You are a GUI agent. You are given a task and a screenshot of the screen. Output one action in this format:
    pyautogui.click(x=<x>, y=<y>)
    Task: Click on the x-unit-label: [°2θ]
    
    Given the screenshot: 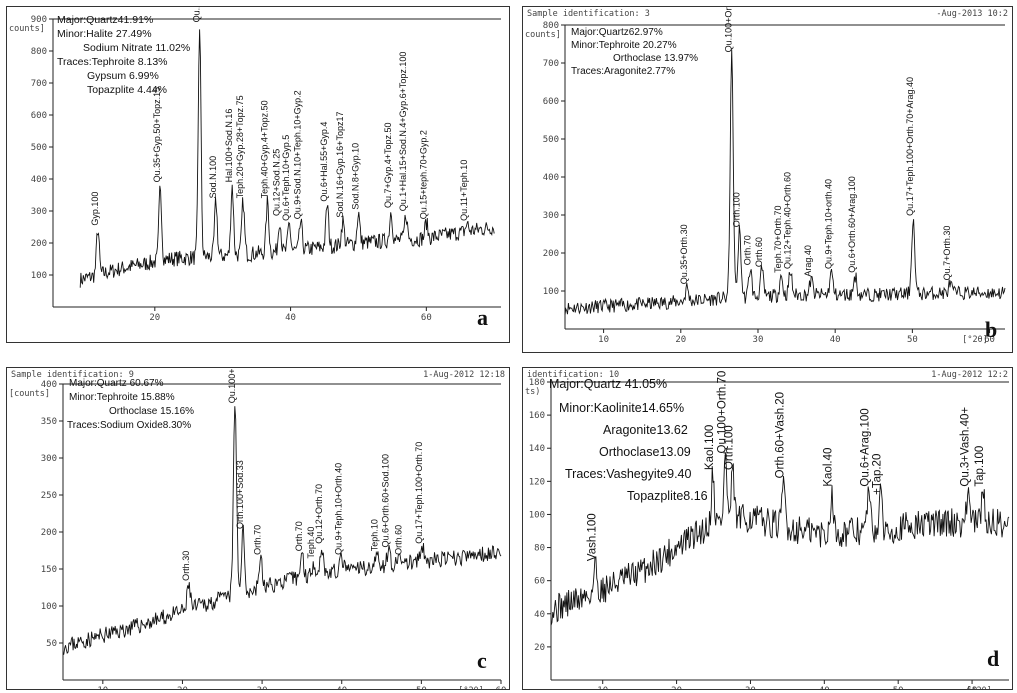 What is the action you would take?
    pyautogui.click(x=979, y=687)
    